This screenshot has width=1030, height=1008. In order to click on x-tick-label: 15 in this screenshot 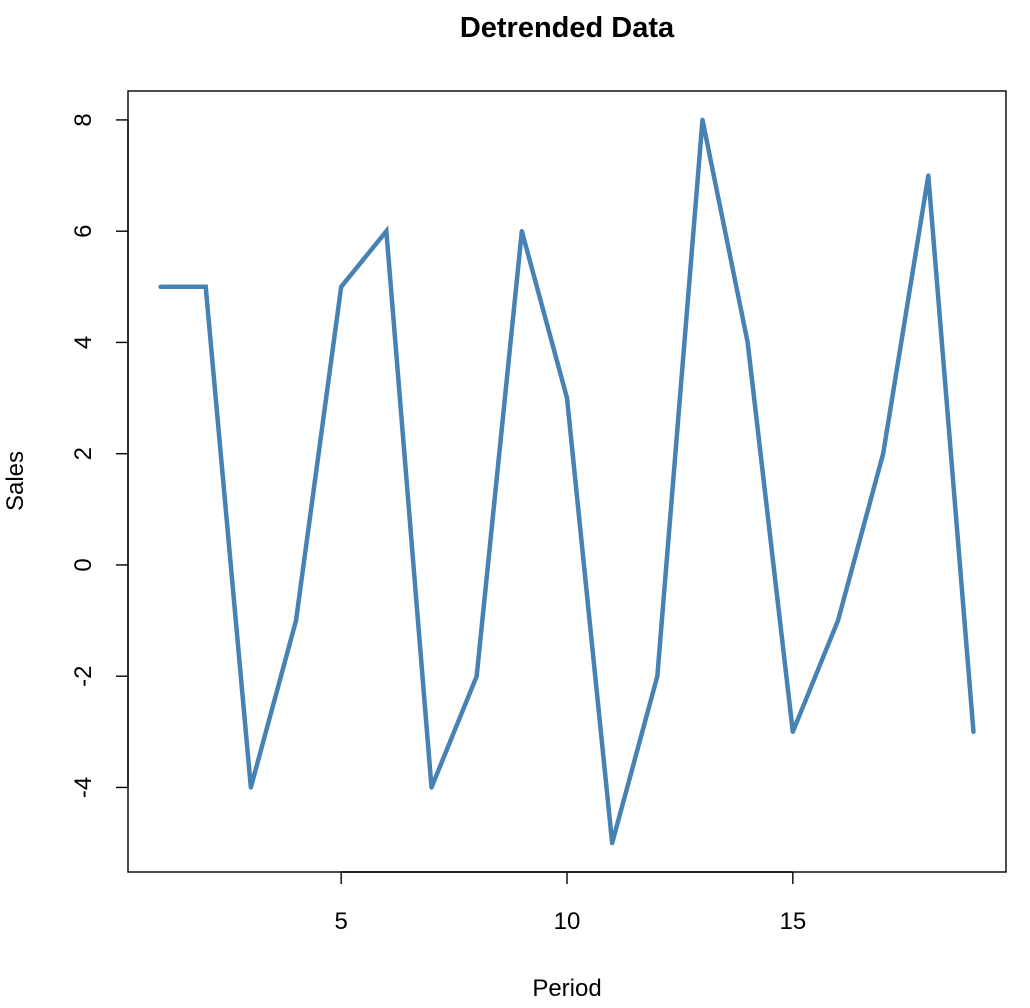, I will do `click(792, 921)`.